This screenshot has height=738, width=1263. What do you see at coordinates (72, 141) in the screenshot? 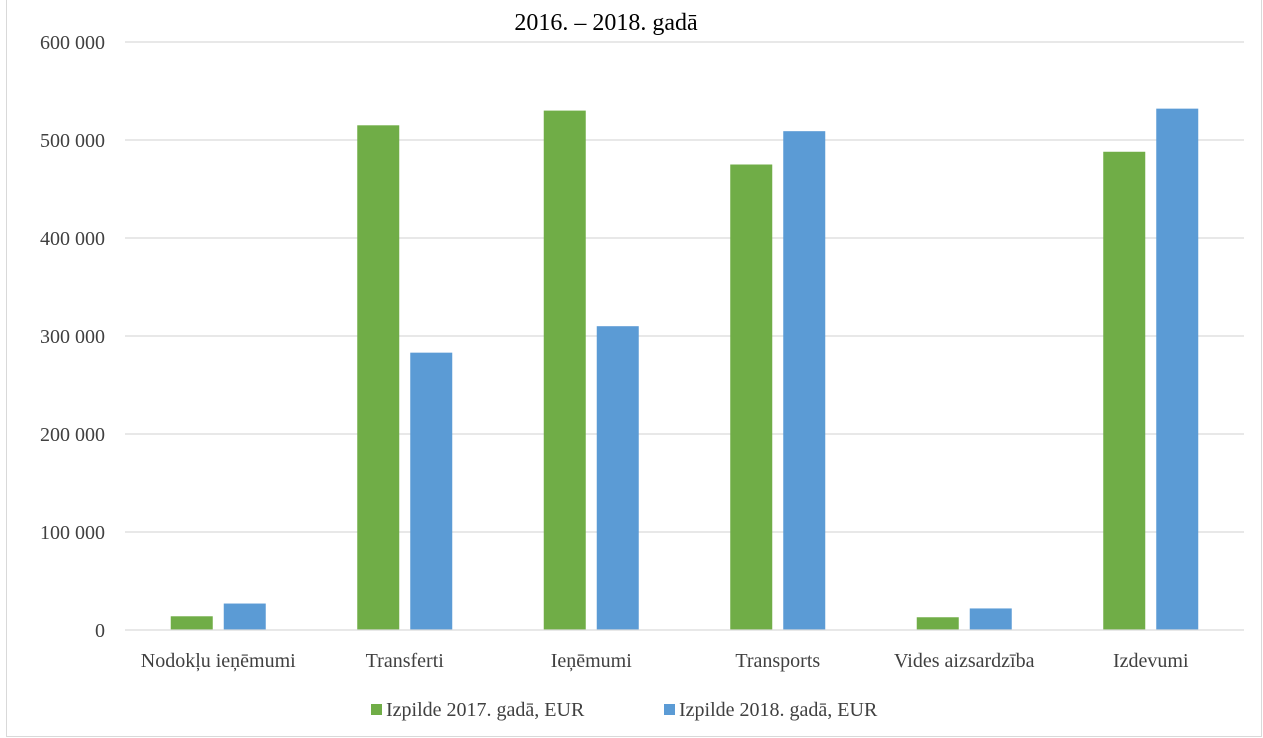
I see `y-tick-label: 500 000` at bounding box center [72, 141].